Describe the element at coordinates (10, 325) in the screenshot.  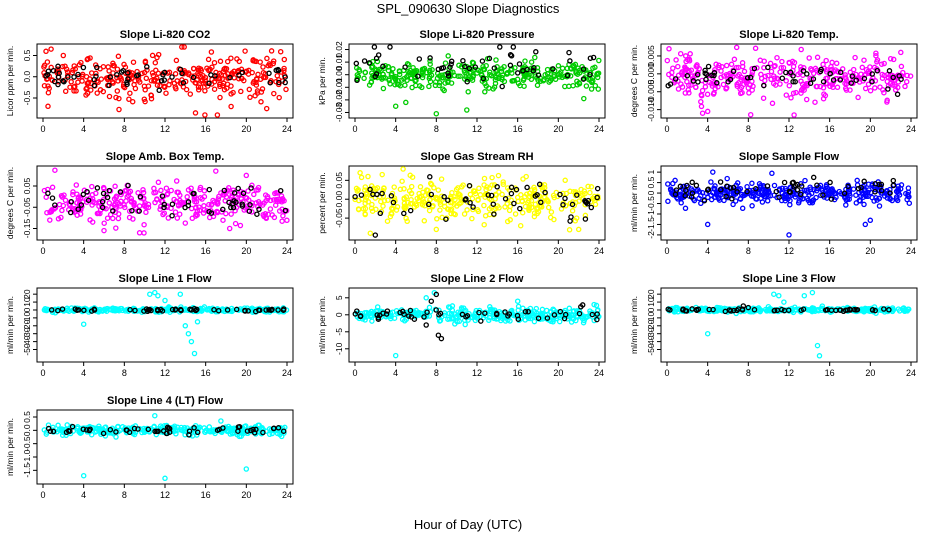
I see `y-axis-label: ml/min per min.` at that location.